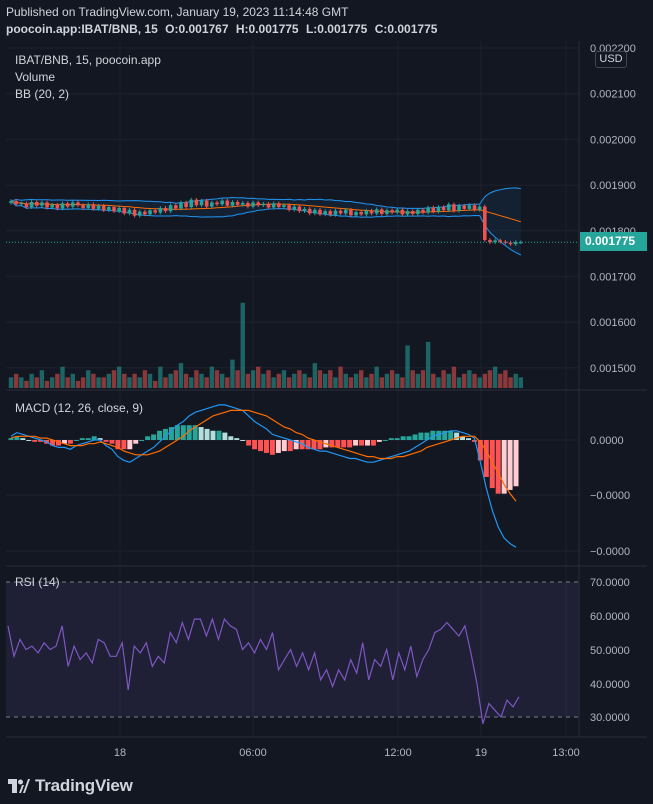 The image size is (653, 804). I want to click on last-price-tag: 0.001775, so click(613, 241).